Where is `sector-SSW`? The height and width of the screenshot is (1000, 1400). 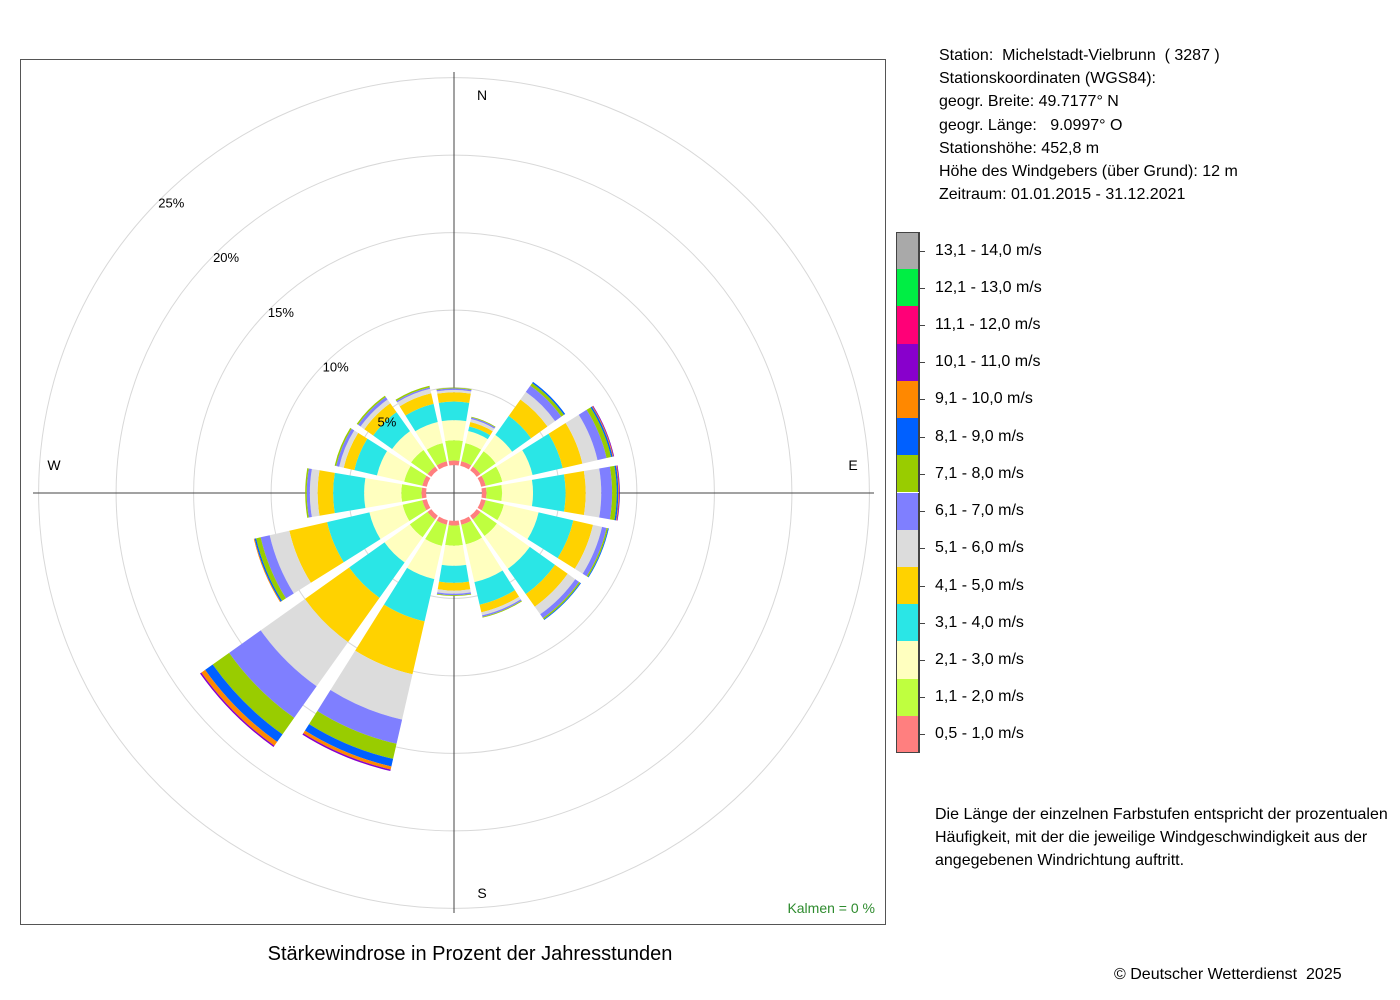 sector-SSW is located at coordinates (375, 644).